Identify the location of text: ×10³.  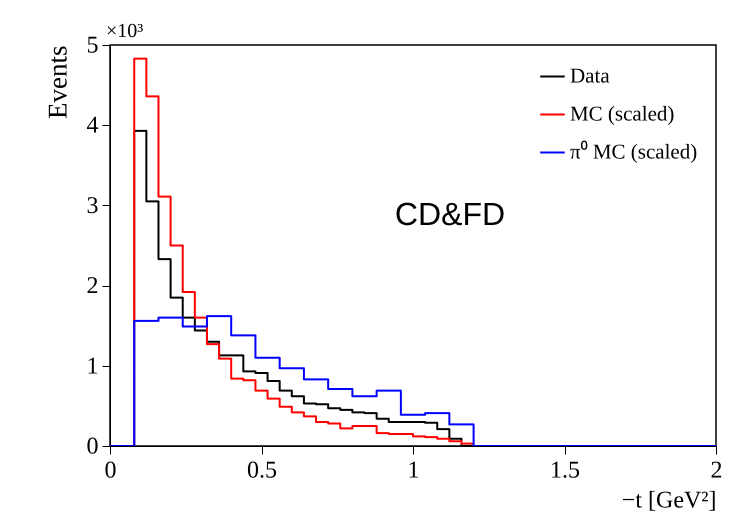
(125, 31).